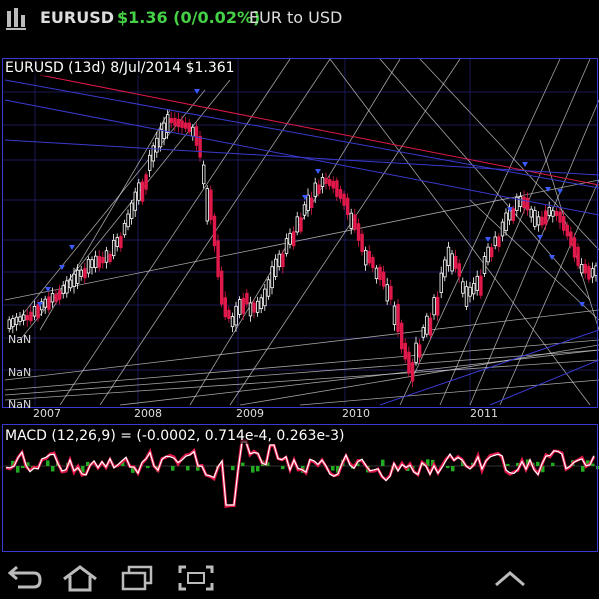 The width and height of the screenshot is (599, 599). What do you see at coordinates (300, 473) in the screenshot?
I see `macd-line` at bounding box center [300, 473].